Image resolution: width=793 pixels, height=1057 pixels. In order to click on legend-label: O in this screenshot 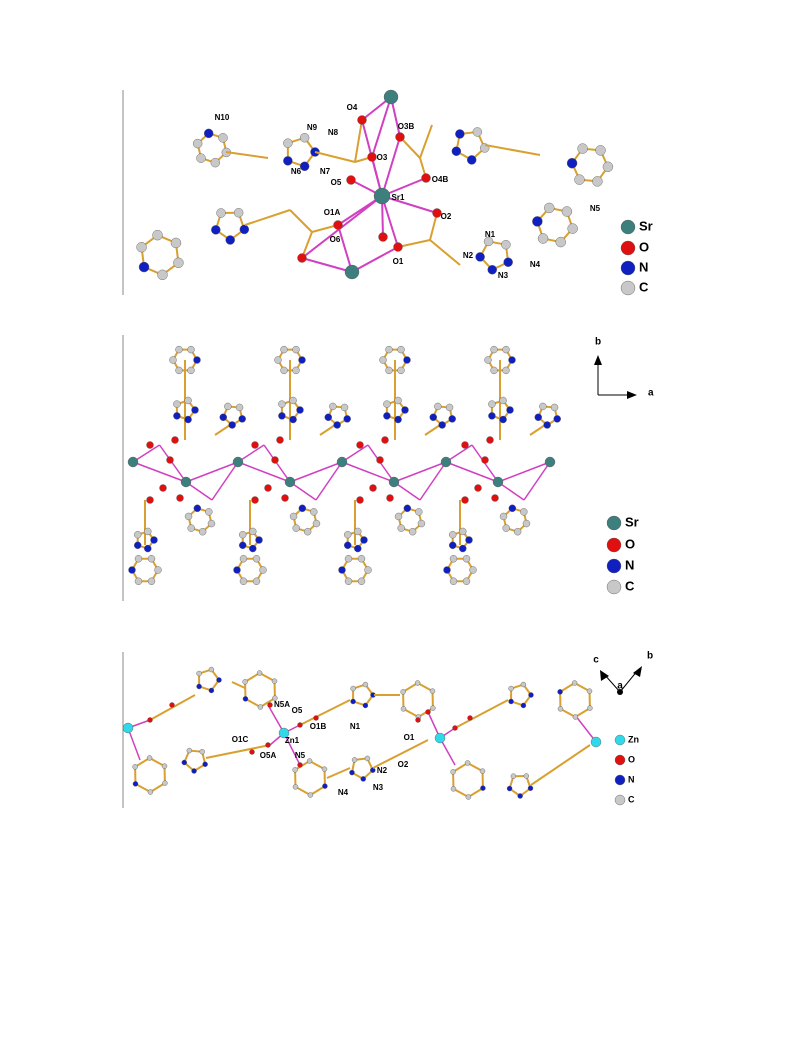, I will do `click(630, 543)`.